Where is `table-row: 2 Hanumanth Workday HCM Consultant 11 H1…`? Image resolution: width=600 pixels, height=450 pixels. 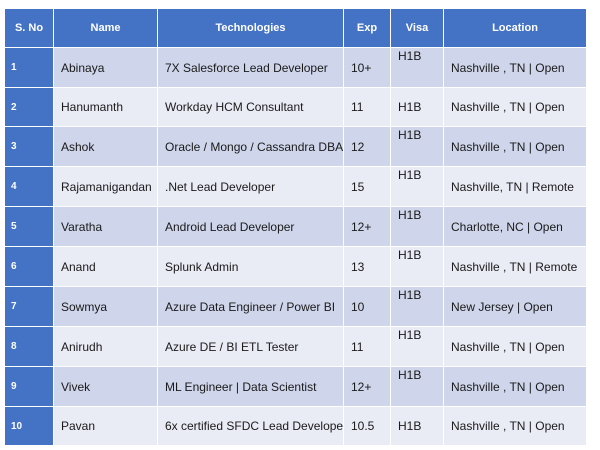 table-row: 2 Hanumanth Workday HCM Consultant 11 H1… is located at coordinates (295, 107).